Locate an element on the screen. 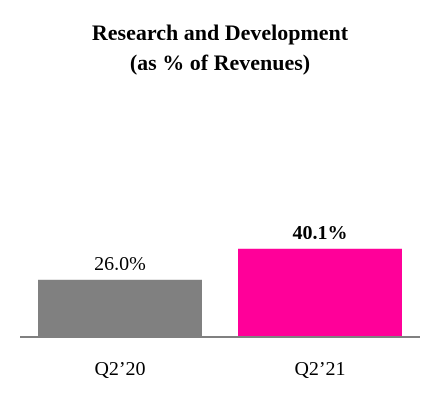  chart-subtitle: (as % of Revenues) is located at coordinates (220, 62).